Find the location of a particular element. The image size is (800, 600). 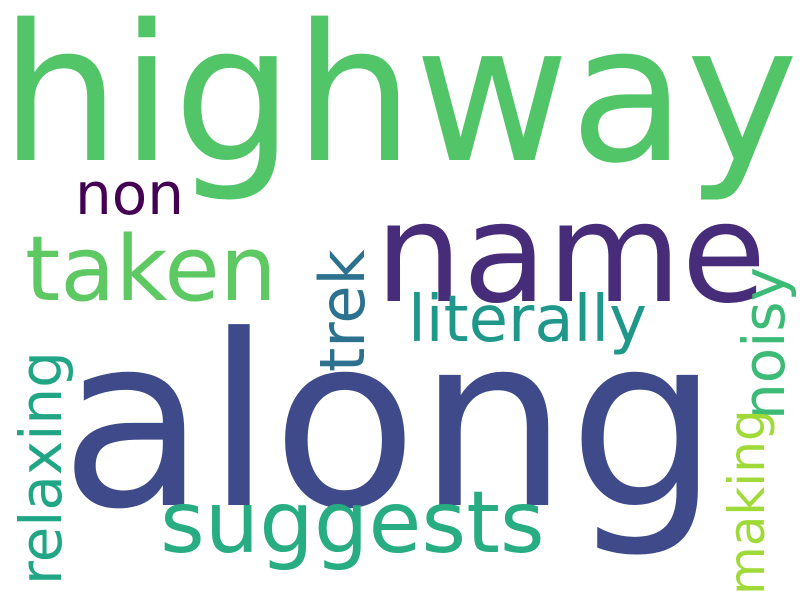

word-noisy: noisy is located at coordinates (764, 343).